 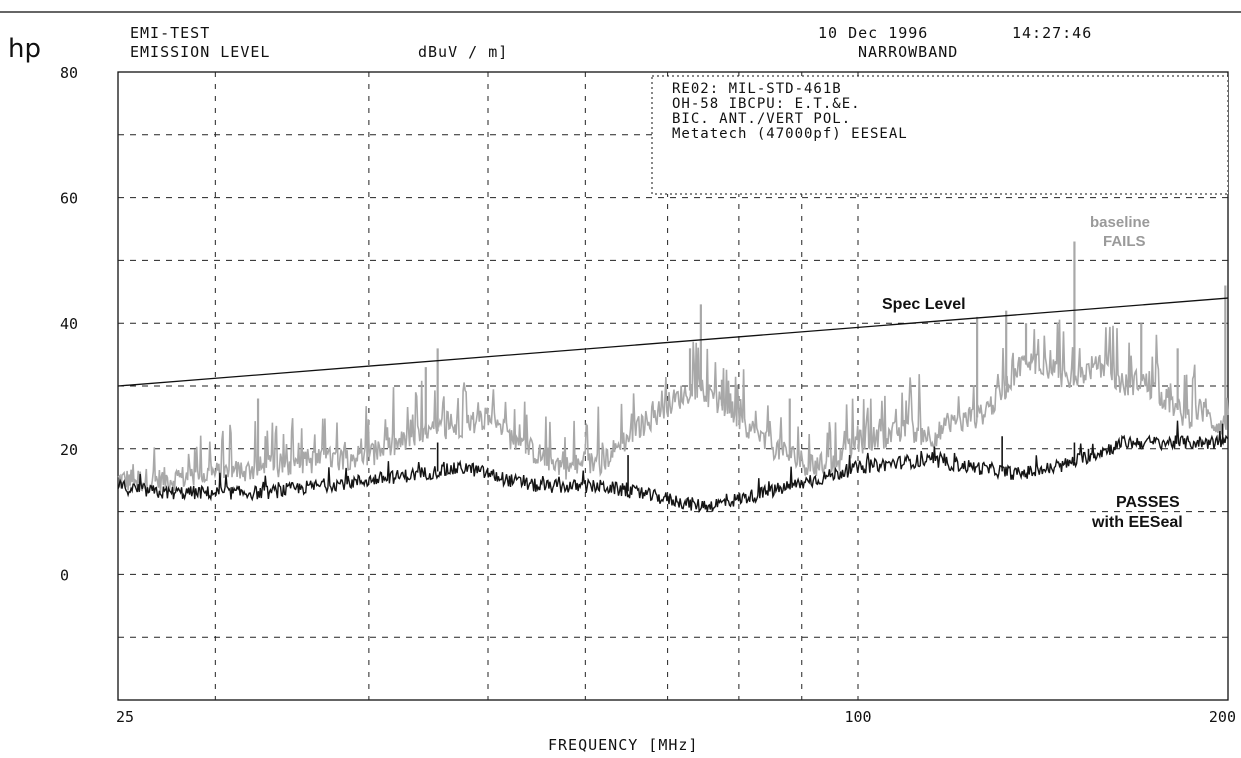 I want to click on measurement-mode: NARROWBAND, so click(x=908, y=52).